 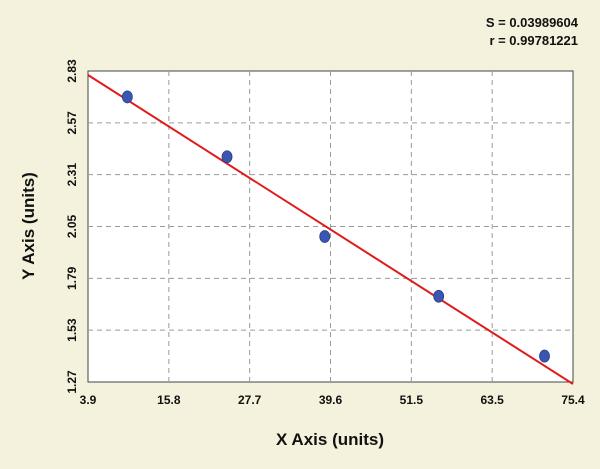 I want to click on y-axis-ticks: 1.27 1.53 1.79 2.05 2.31 2.57 2.83, so click(x=72, y=226).